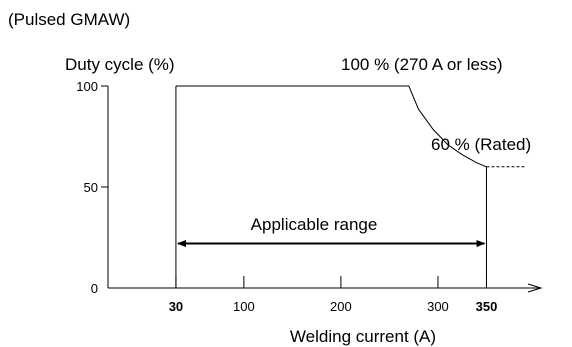 This screenshot has height=347, width=572. I want to click on duty-cycle-line, so click(331, 126).